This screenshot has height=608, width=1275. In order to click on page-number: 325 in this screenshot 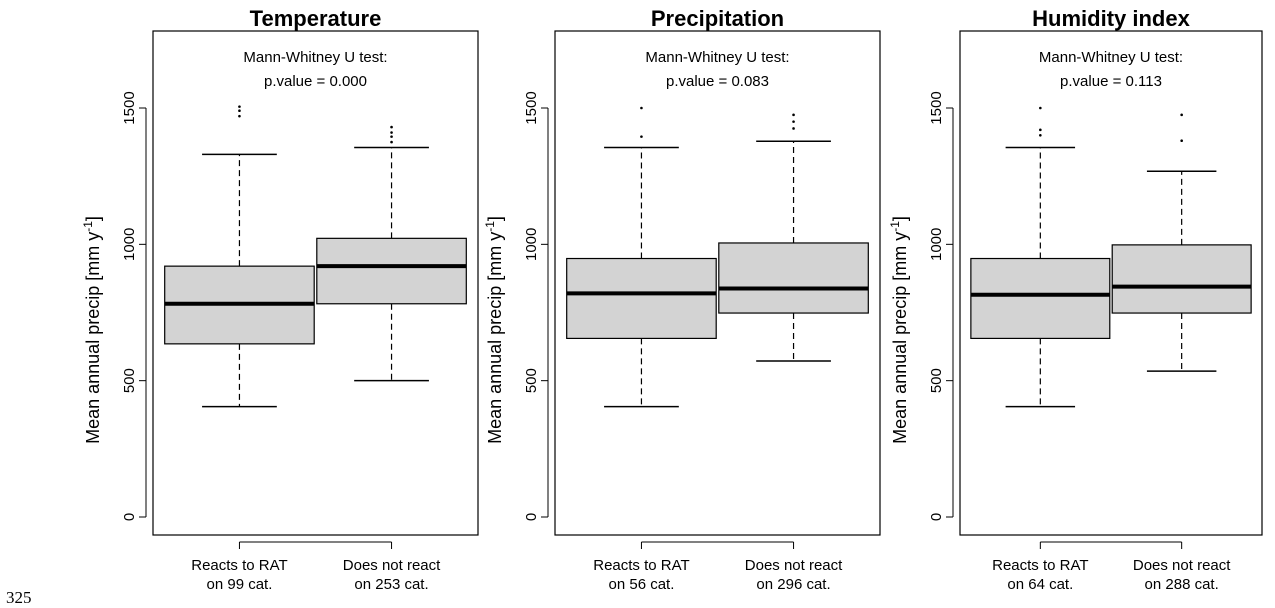, I will do `click(19, 597)`.